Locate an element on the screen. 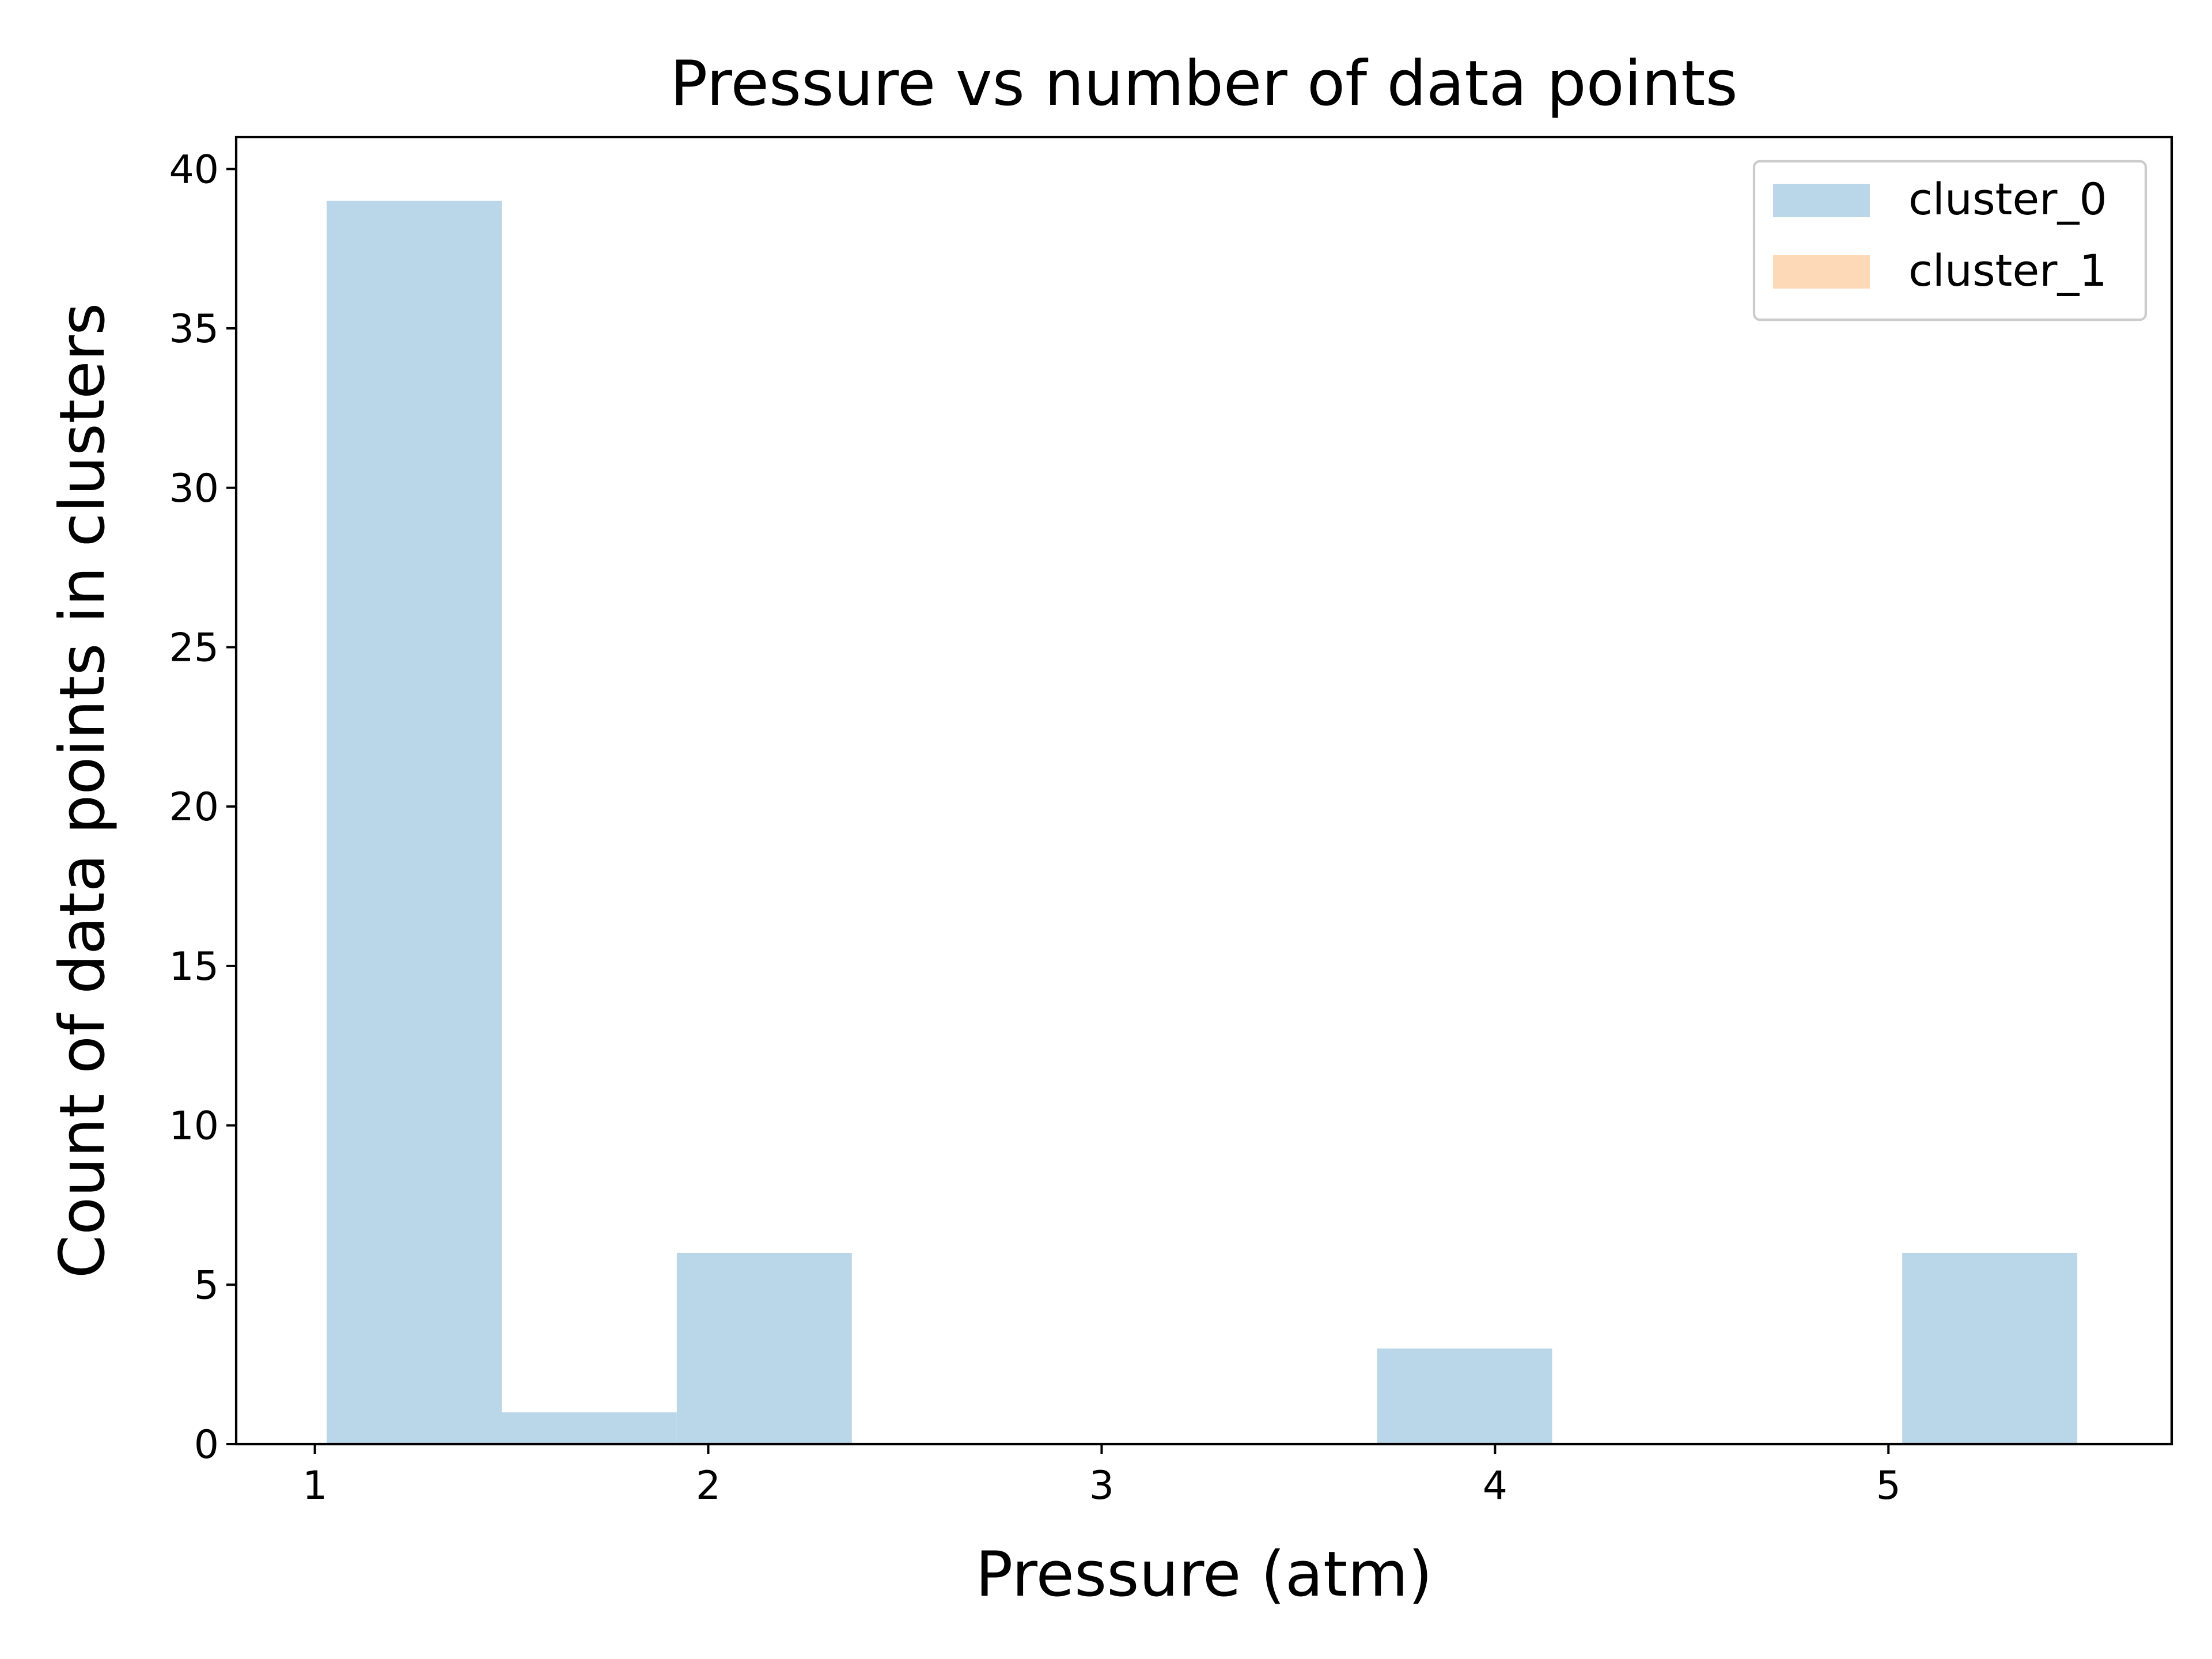 Image resolution: width=2212 pixels, height=1659 pixels. y-tick-label: 35 is located at coordinates (194, 329).